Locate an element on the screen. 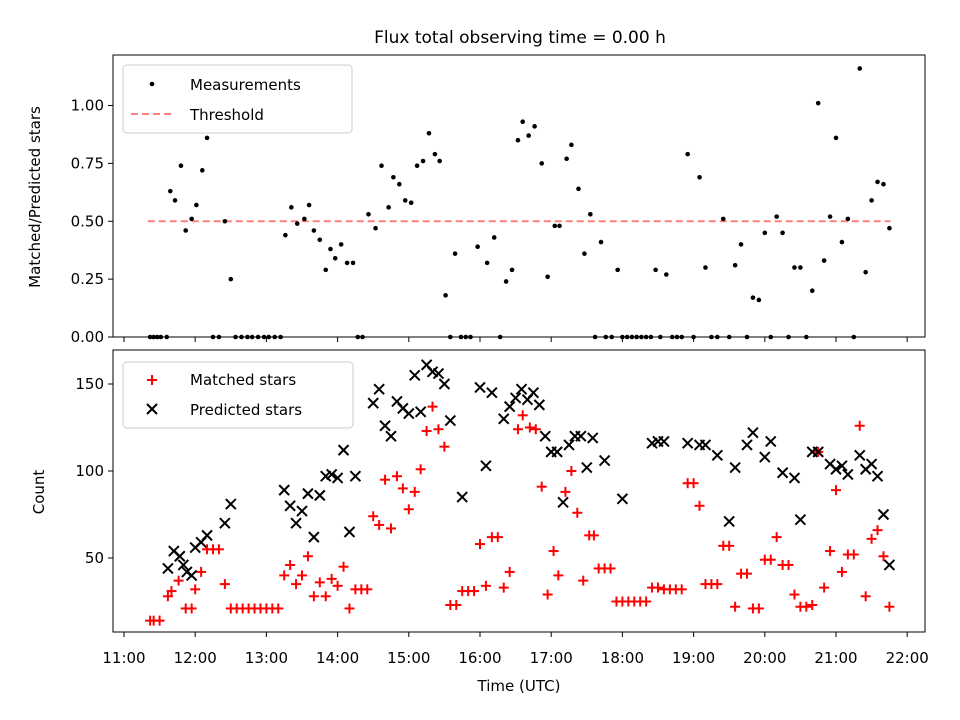 The height and width of the screenshot is (720, 960). ratio-y-axis-label: Matched/Predicted stars is located at coordinates (35, 197).